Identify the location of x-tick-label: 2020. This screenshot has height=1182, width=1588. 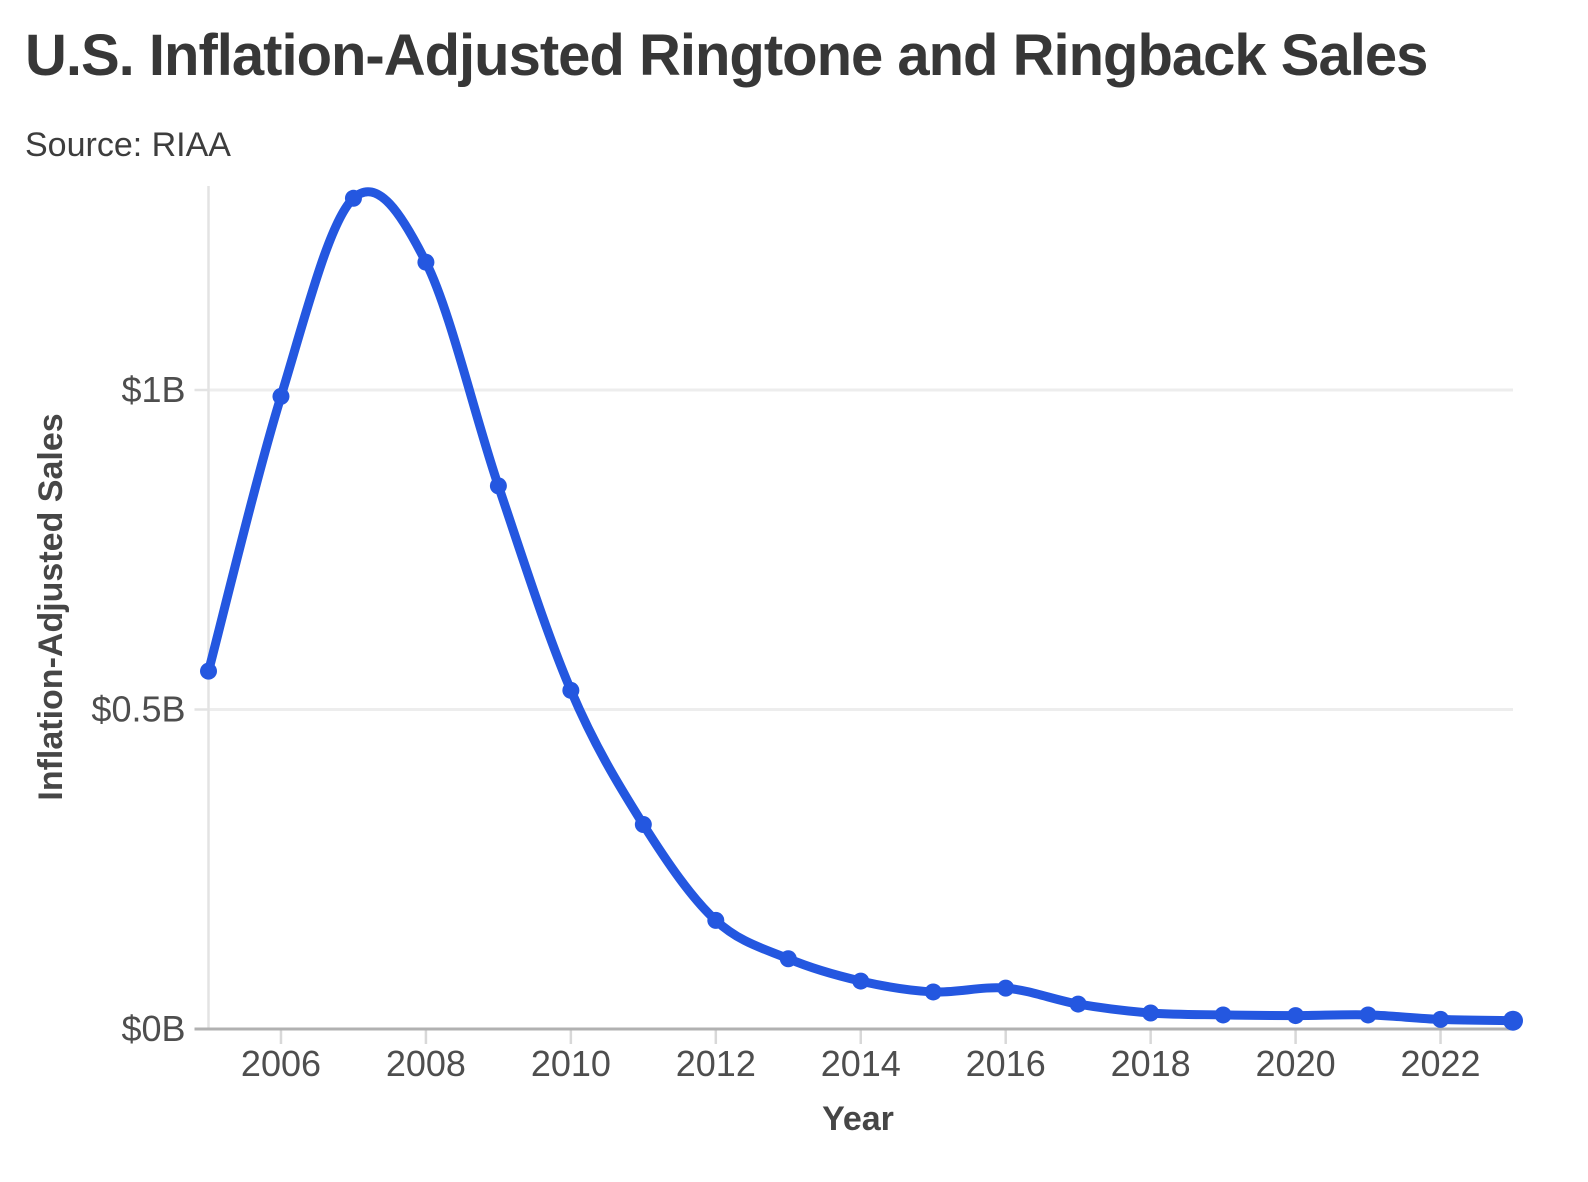
(1296, 1063).